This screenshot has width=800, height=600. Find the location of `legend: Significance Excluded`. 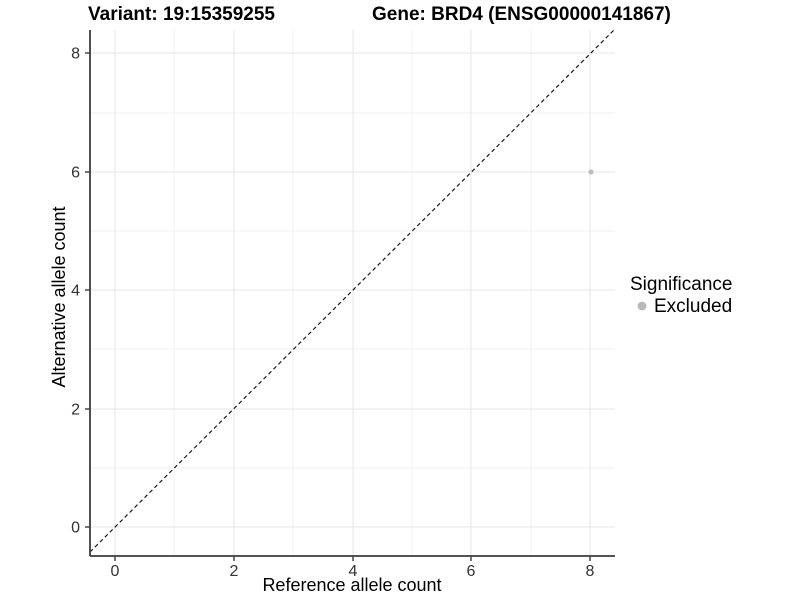

legend: Significance Excluded is located at coordinates (681, 295).